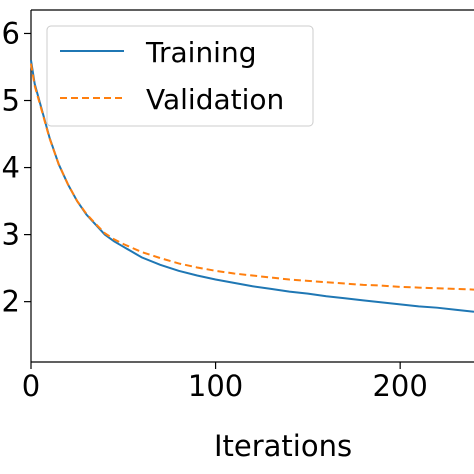 This screenshot has height=474, width=474. I want to click on y-ticks: 2 3 4 5 6, so click(16, 167).